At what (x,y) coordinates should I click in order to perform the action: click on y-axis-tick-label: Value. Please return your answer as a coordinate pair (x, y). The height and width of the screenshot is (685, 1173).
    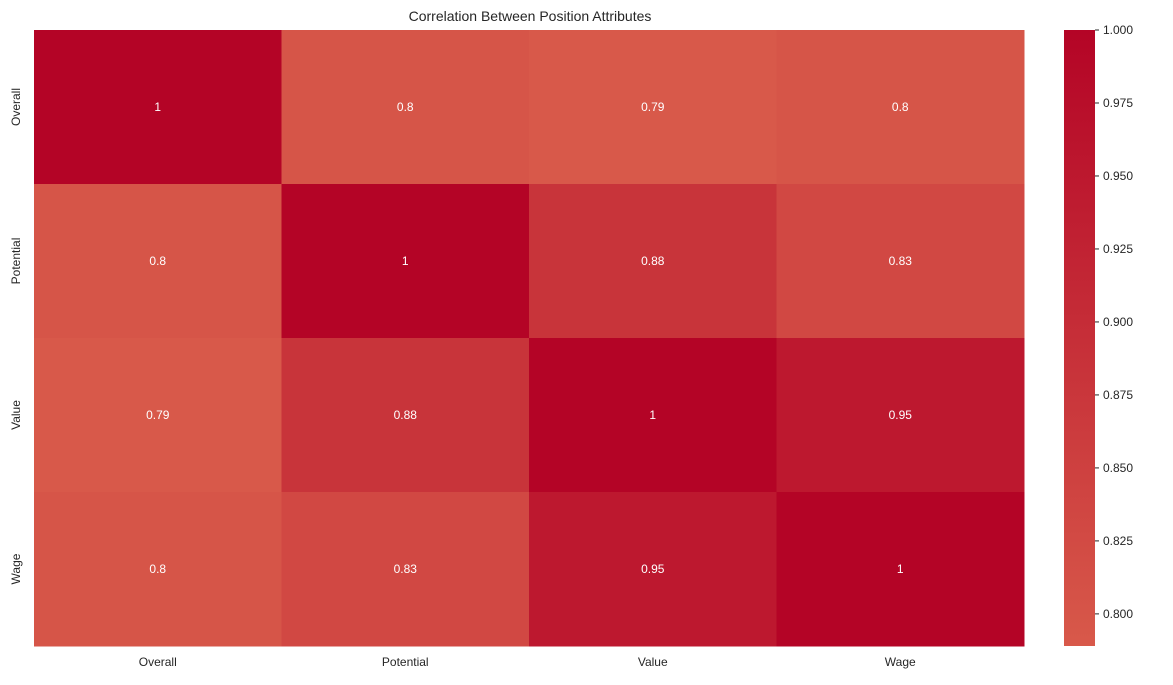
    Looking at the image, I should click on (16, 415).